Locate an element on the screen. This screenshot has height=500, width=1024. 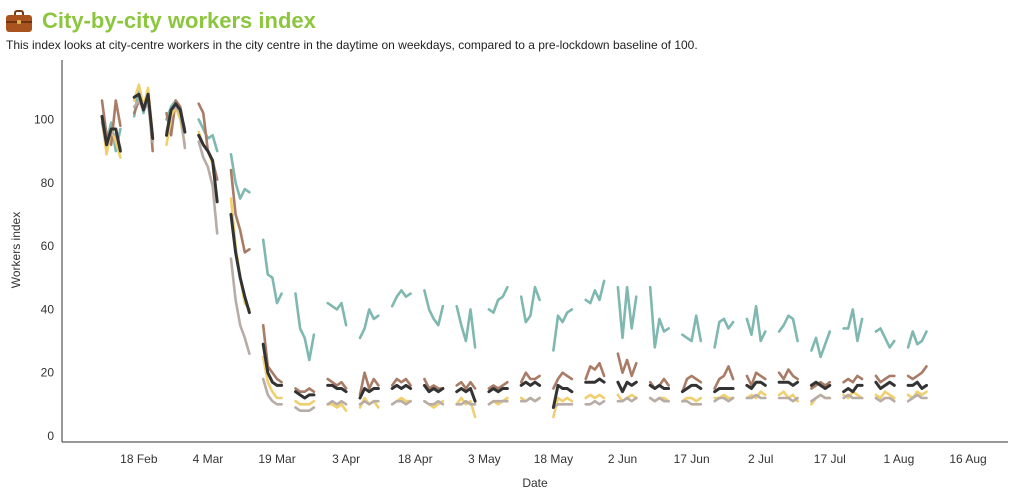
x-tick-label: 3 May is located at coordinates (484, 459).